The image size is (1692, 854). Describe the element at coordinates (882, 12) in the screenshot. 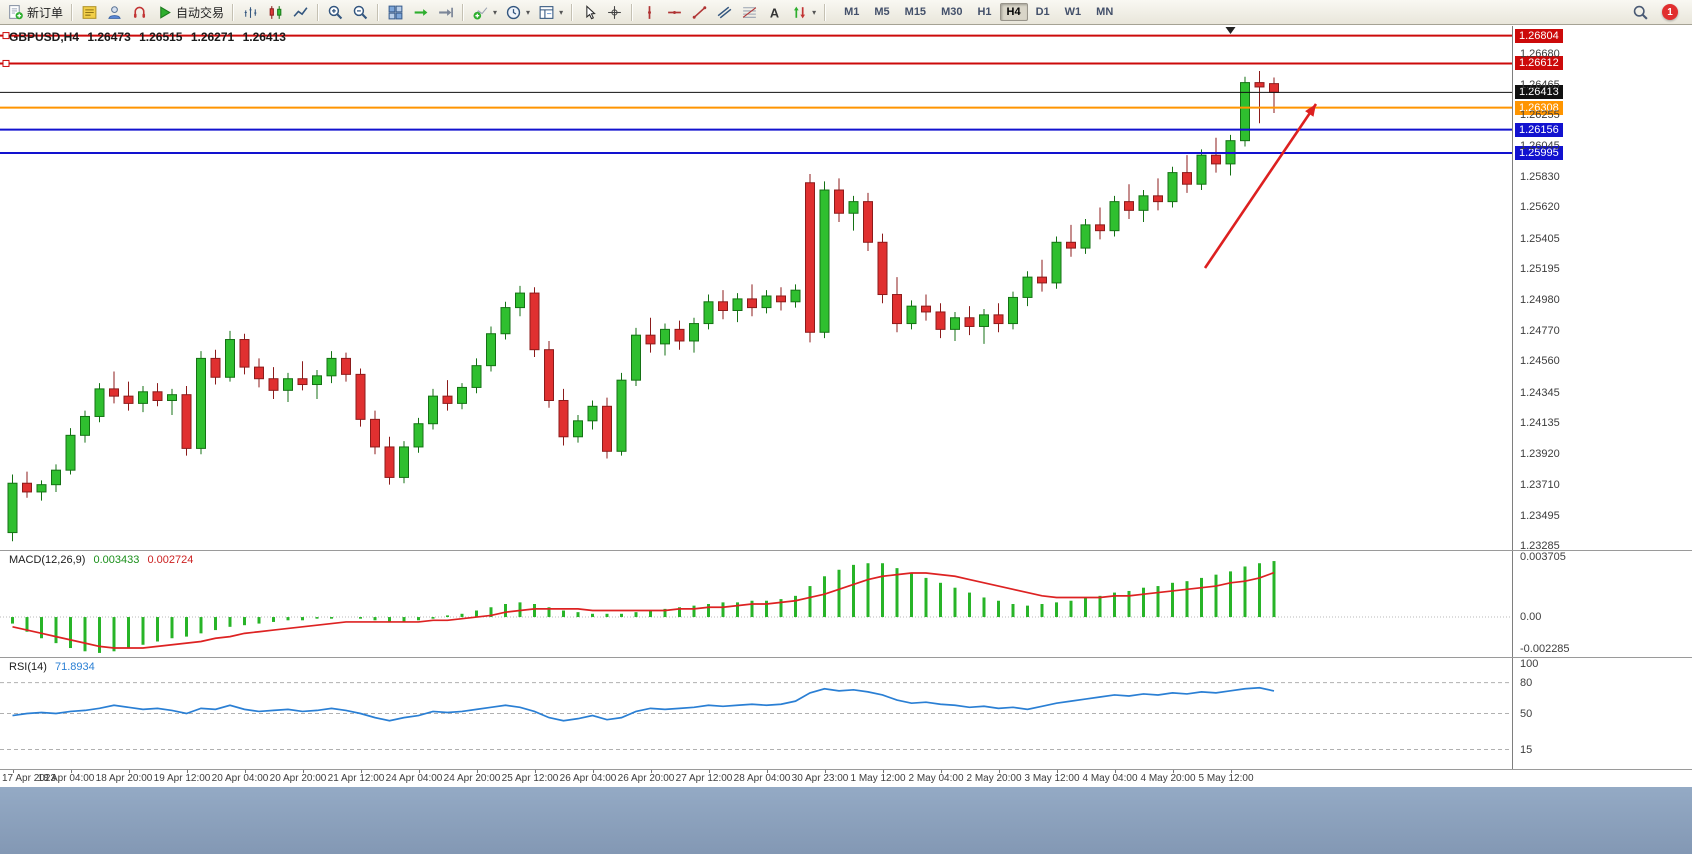

I see `timeframe-button-m5: M5` at that location.